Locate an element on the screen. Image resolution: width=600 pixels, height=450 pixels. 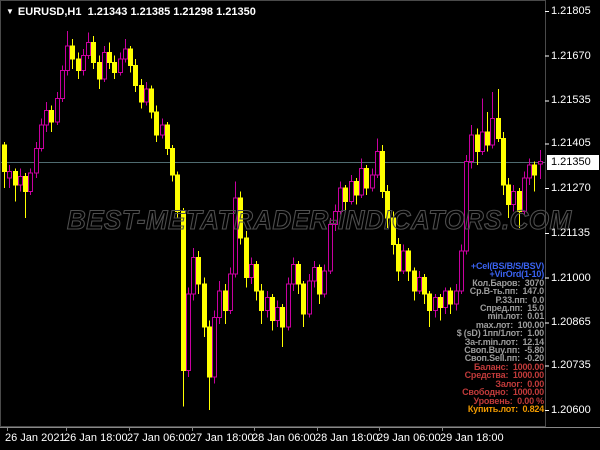
indicator-panel-line: За-г.min.лот: 12.14 is located at coordinates (504, 341).